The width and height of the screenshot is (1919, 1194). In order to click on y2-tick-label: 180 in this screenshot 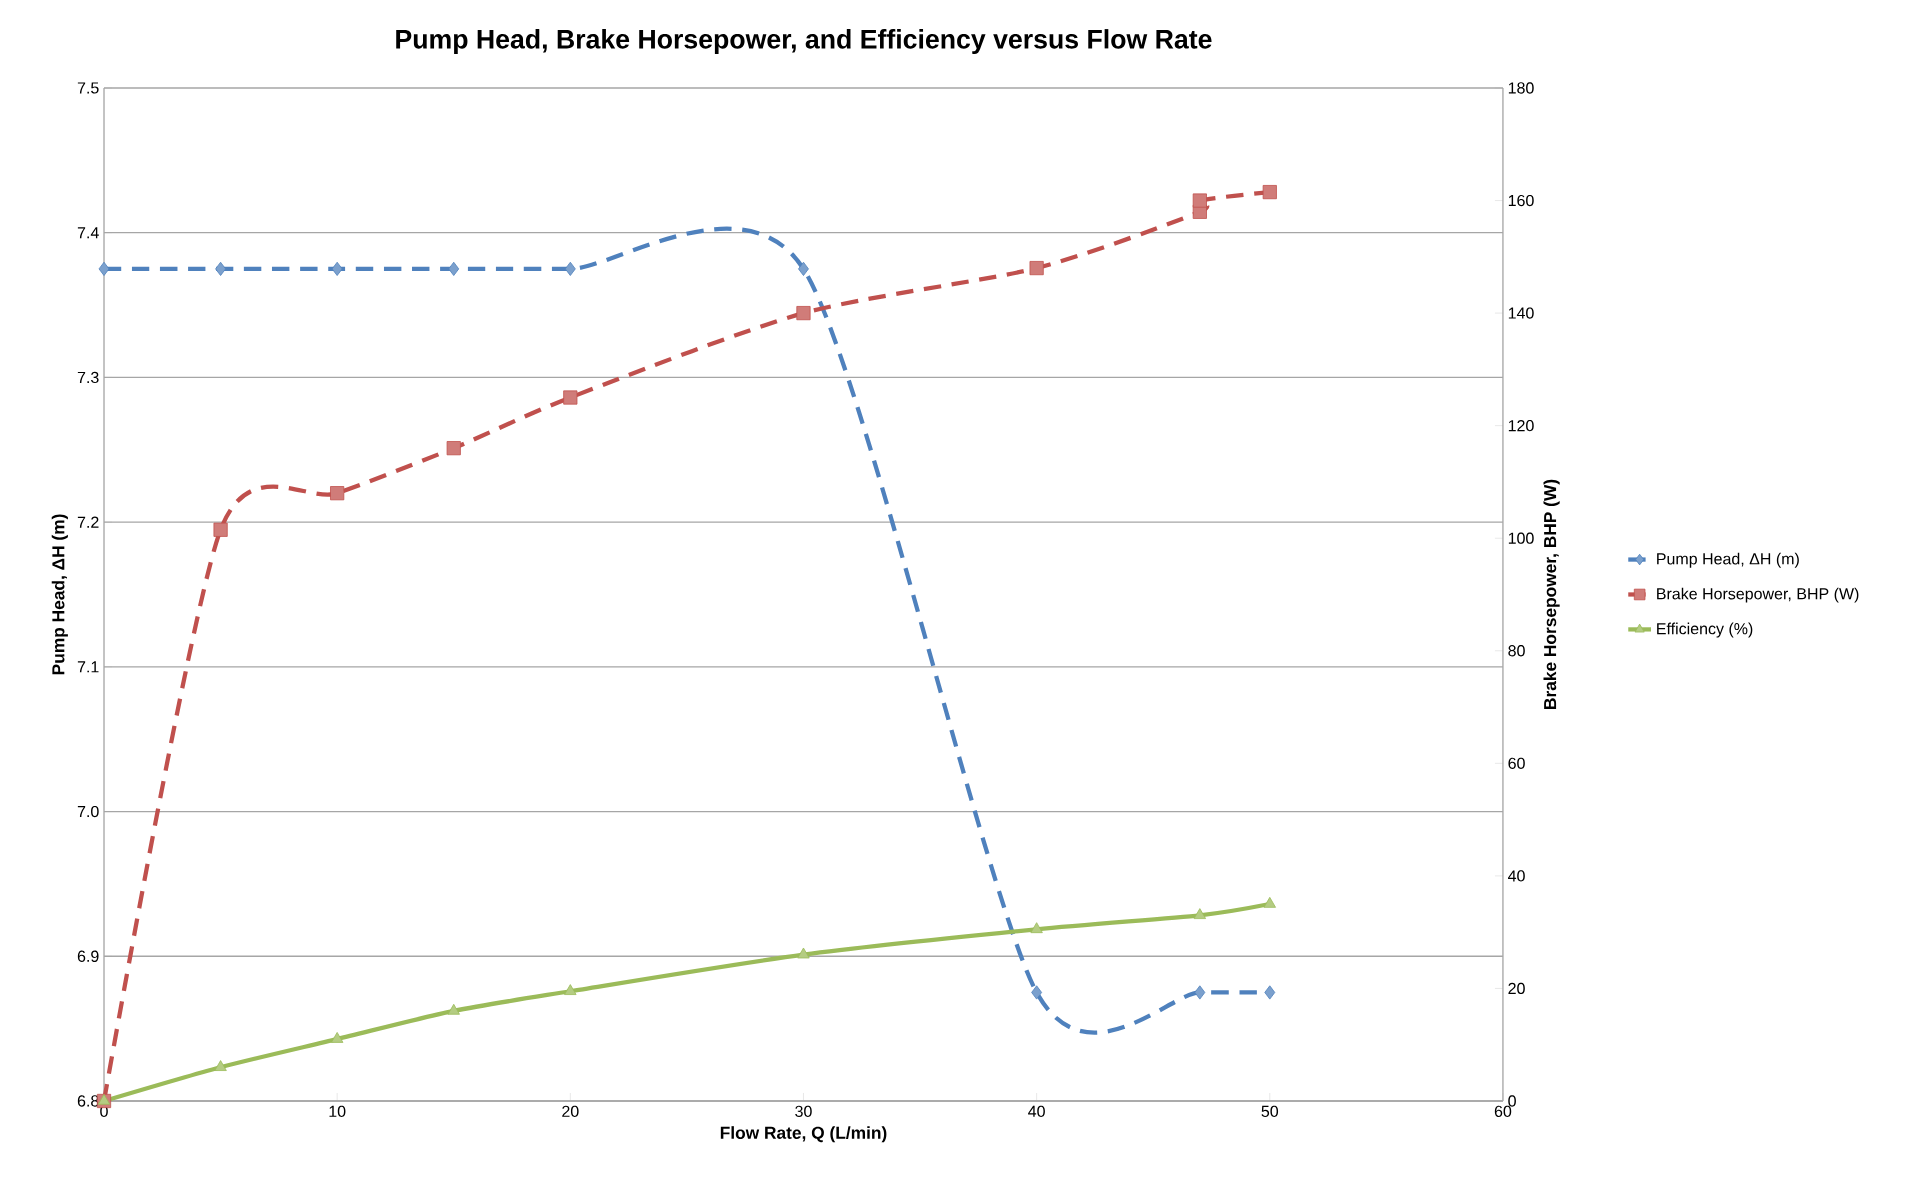, I will do `click(1521, 88)`.